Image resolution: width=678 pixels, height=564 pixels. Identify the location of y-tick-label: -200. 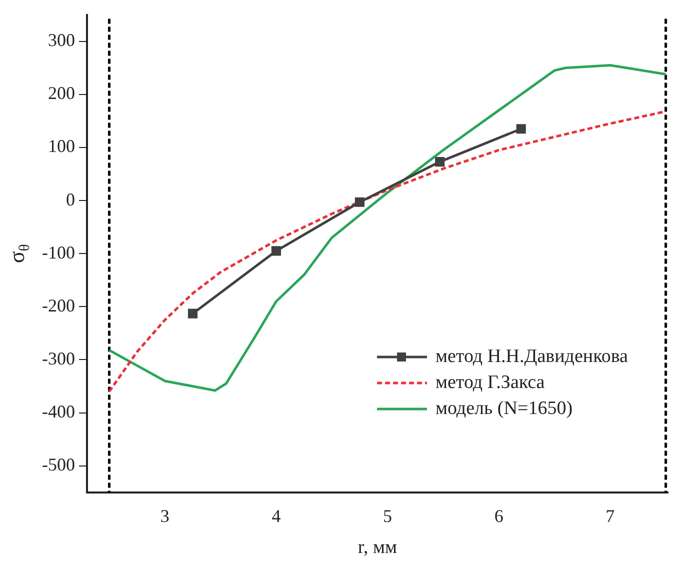
(58, 305).